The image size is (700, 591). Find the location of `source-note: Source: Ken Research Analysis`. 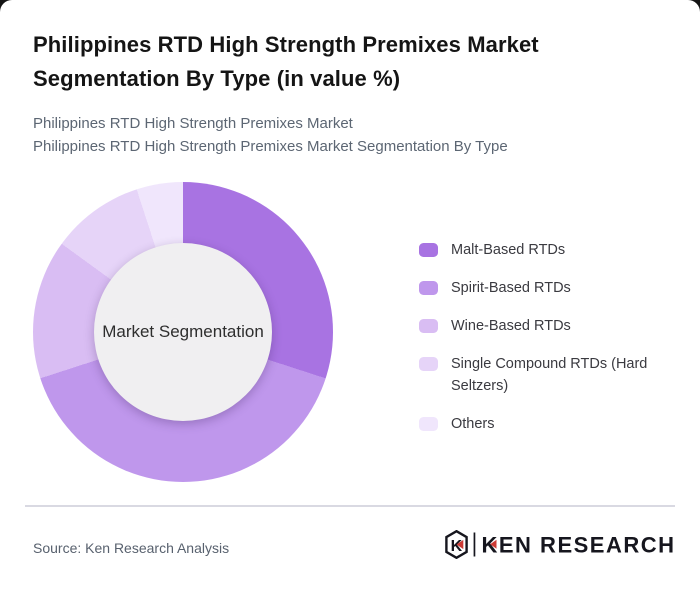

source-note: Source: Ken Research Analysis is located at coordinates (131, 548).